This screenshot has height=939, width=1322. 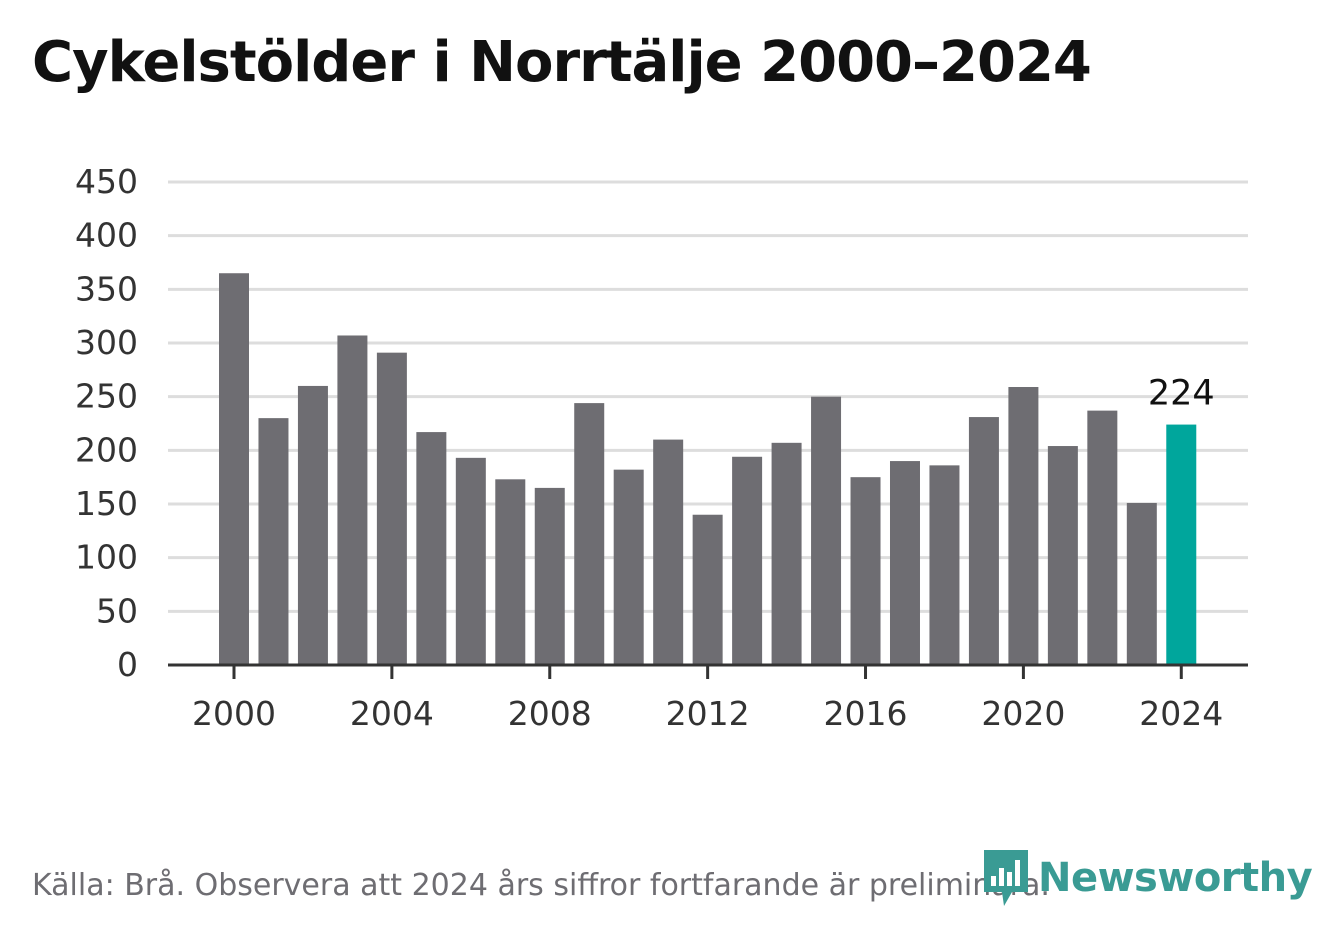 I want to click on x-tick-label: 2016, so click(x=866, y=713).